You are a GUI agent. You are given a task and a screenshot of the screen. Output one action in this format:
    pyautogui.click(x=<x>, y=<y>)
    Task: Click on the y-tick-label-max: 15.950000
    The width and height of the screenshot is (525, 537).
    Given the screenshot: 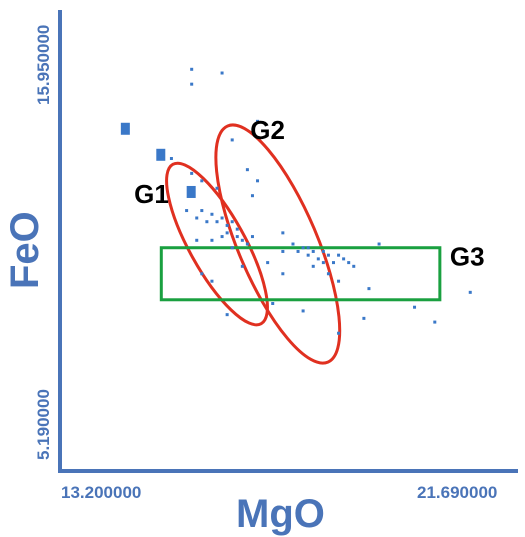 What is the action you would take?
    pyautogui.click(x=43, y=65)
    